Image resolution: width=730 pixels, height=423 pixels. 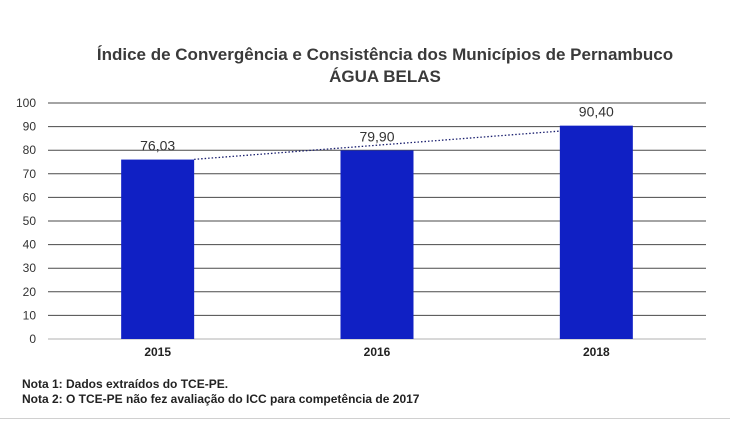 What do you see at coordinates (30, 174) in the screenshot?
I see `y-tick-label: 70` at bounding box center [30, 174].